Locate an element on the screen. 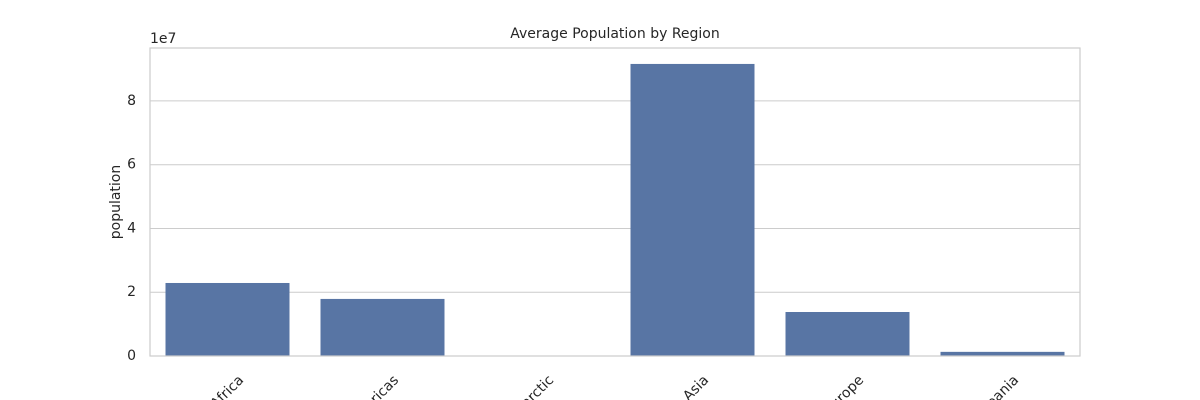  x-tick-label: Asia is located at coordinates (696, 386).